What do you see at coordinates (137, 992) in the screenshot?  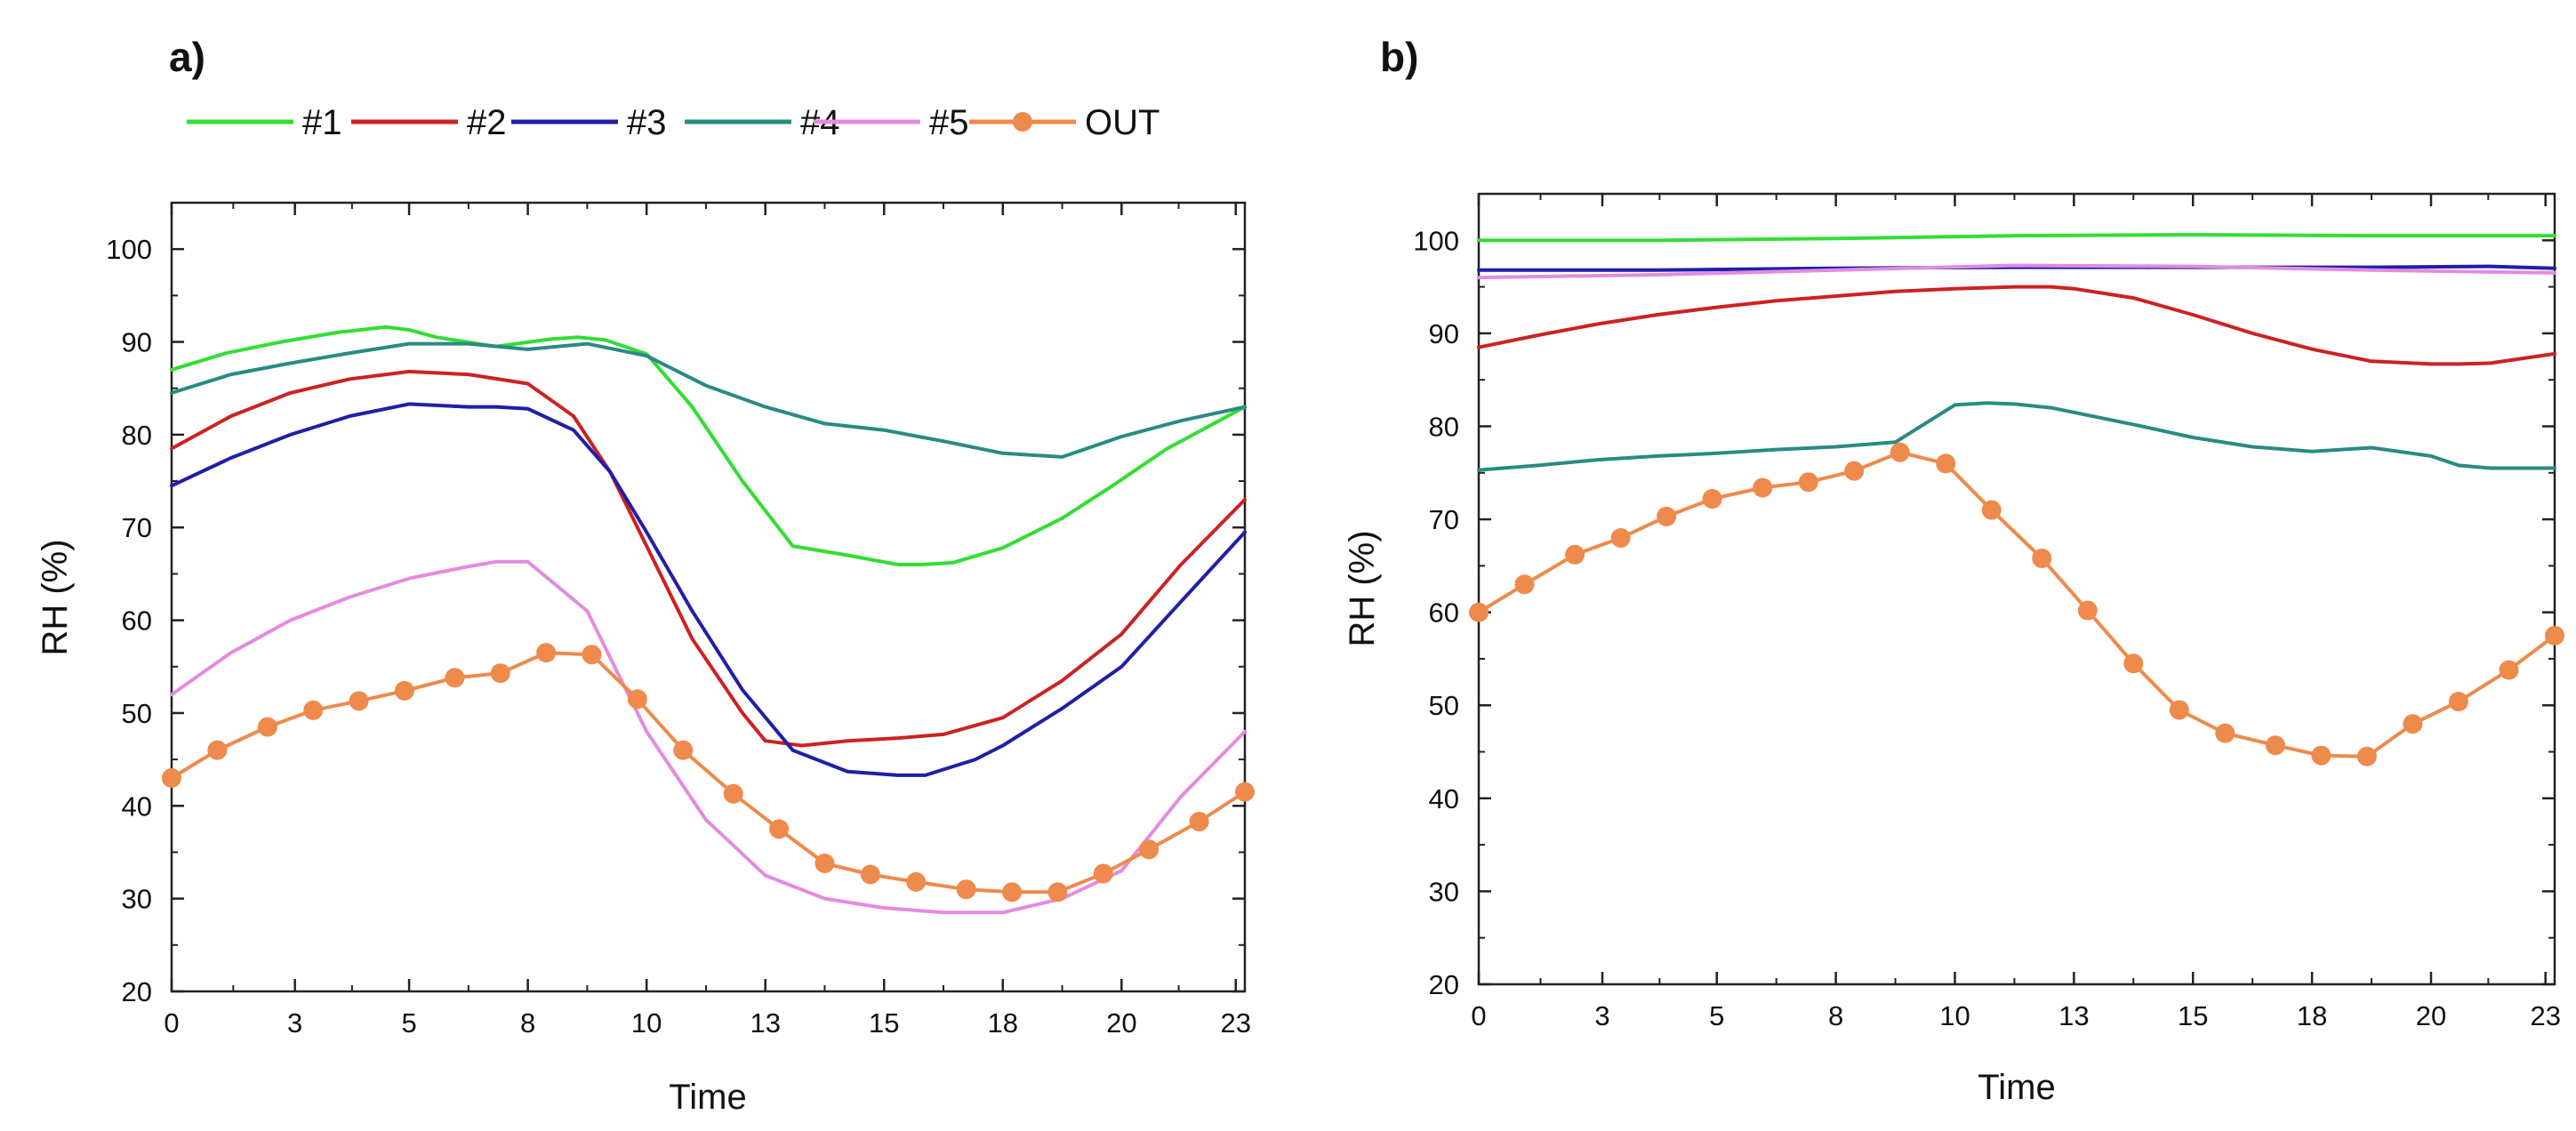 I see `y-tick-label-0: 20` at bounding box center [137, 992].